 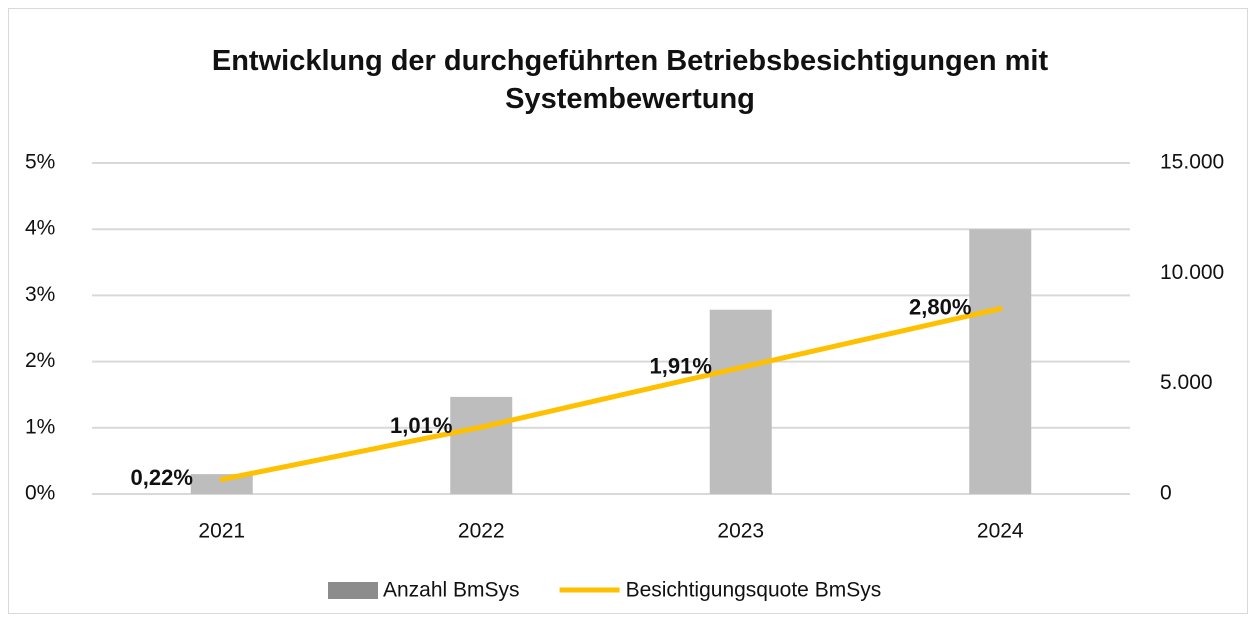 What do you see at coordinates (421, 425) in the screenshot?
I see `data-label: 1,01%` at bounding box center [421, 425].